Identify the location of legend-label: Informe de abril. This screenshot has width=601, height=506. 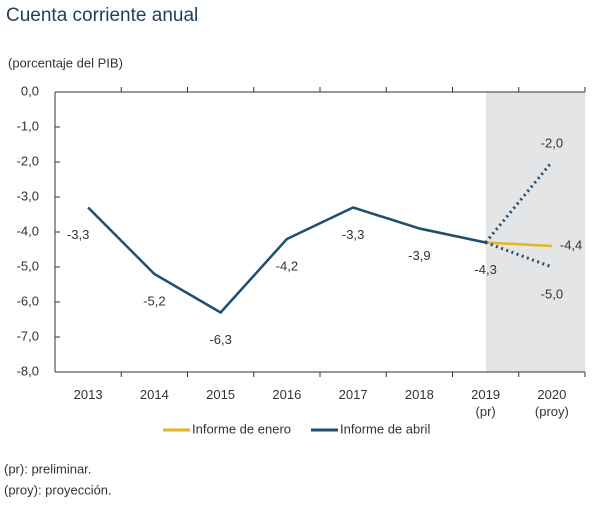
(385, 428).